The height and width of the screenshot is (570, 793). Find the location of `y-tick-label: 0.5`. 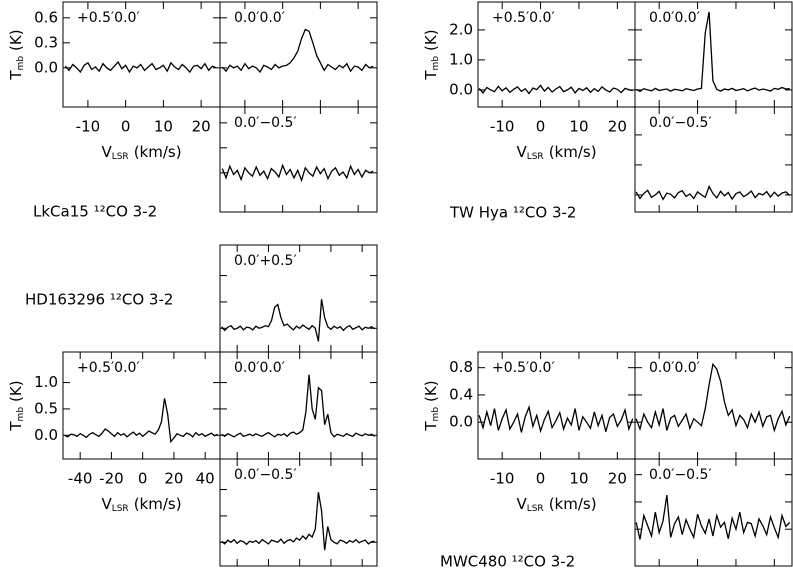

y-tick-label: 0.5 is located at coordinates (46, 408).